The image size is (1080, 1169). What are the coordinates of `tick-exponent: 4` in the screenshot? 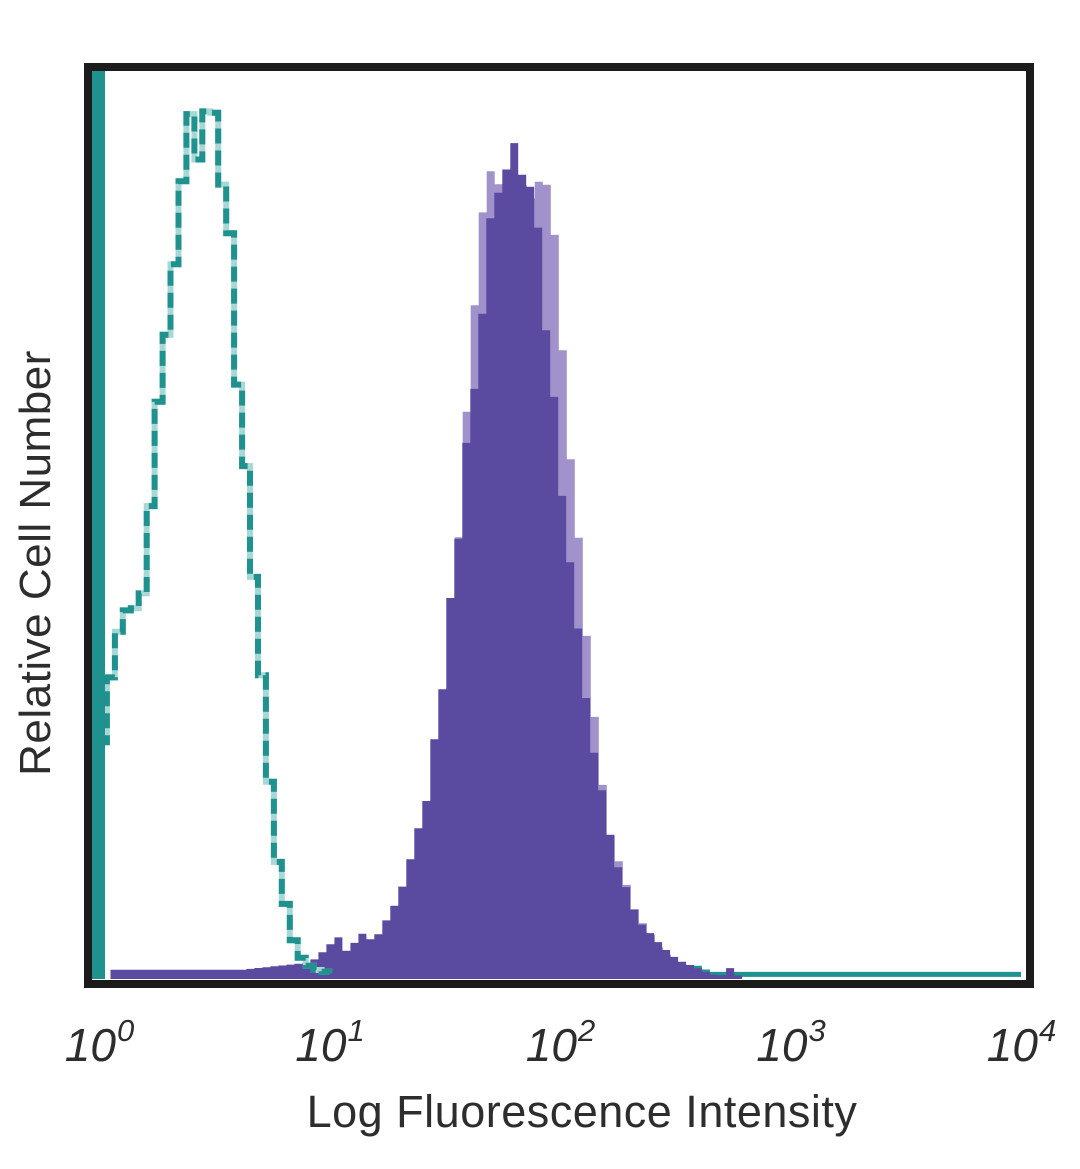 It's located at (1047, 1030).